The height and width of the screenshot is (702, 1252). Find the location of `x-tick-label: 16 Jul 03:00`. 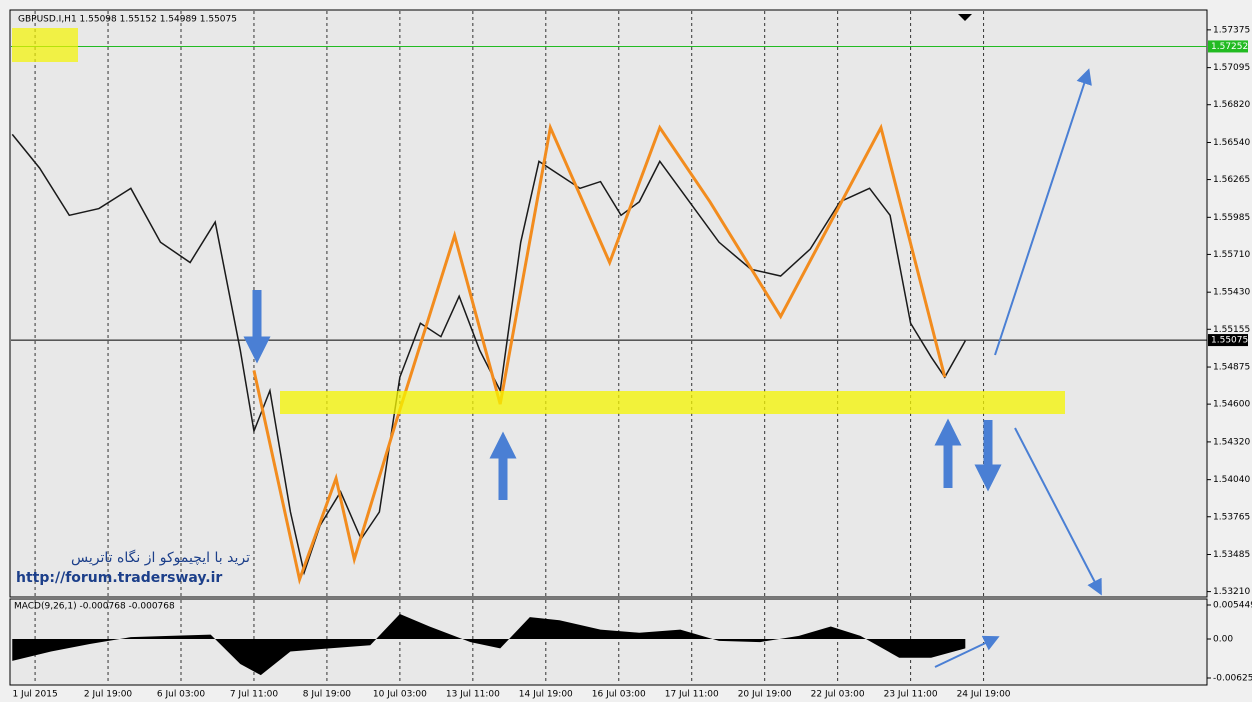

x-tick-label: 16 Jul 03:00 is located at coordinates (619, 695).